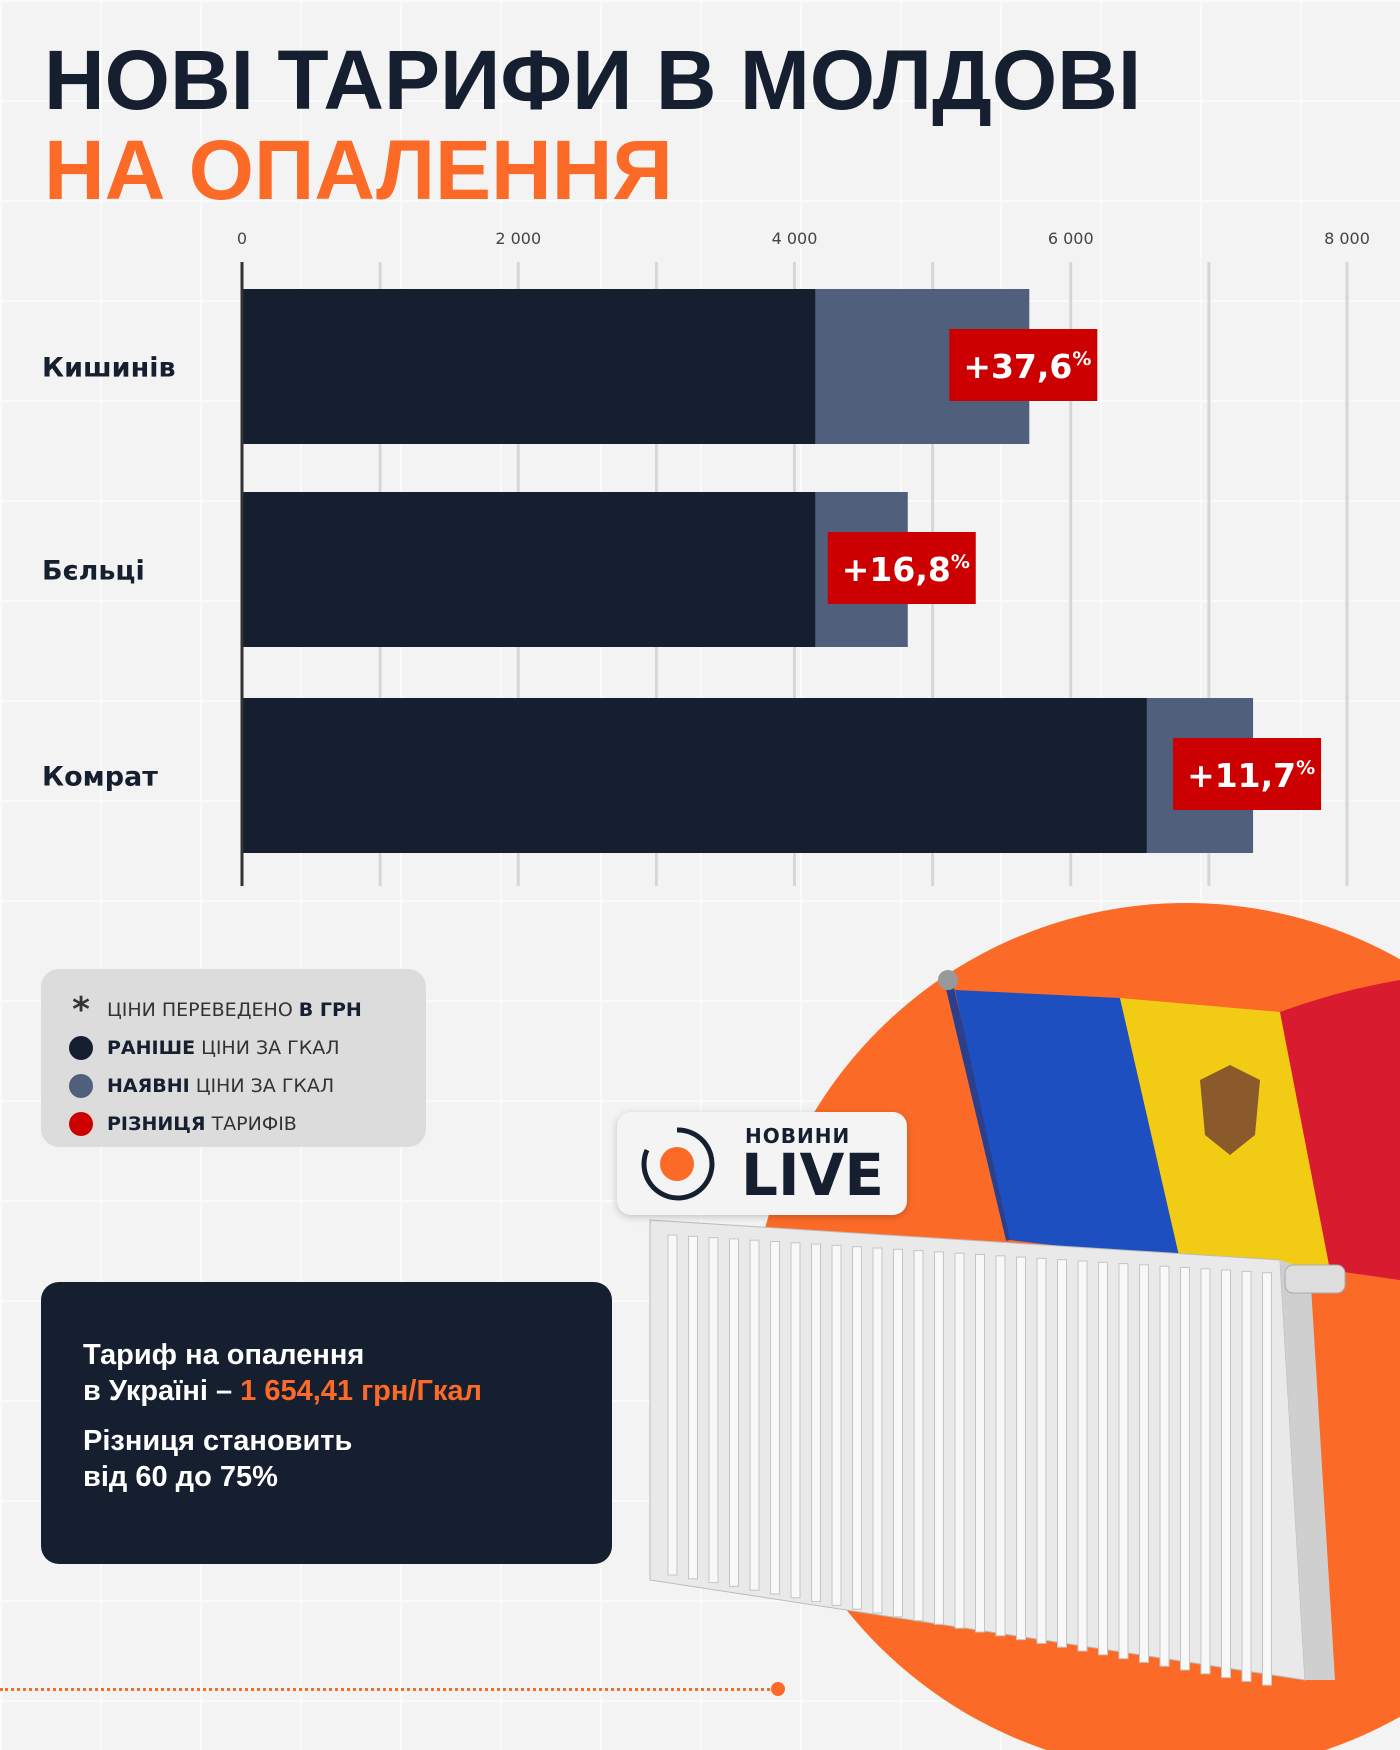  Describe the element at coordinates (518, 238) in the screenshot. I see `x-tick-label: 2 000` at that location.